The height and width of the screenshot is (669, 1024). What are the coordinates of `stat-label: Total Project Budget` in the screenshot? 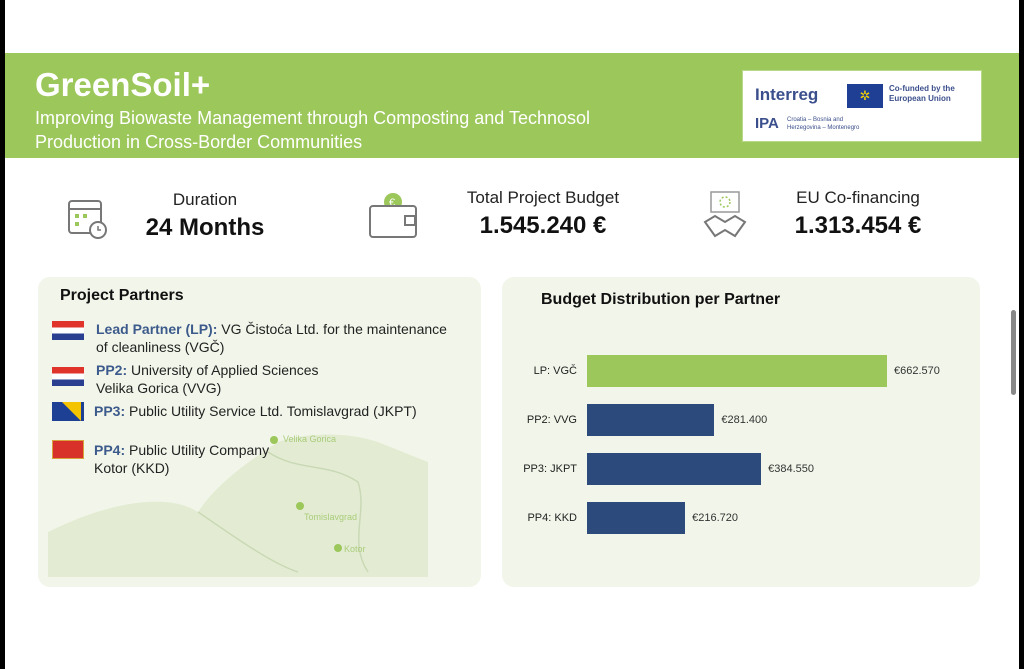 It's located at (543, 197).